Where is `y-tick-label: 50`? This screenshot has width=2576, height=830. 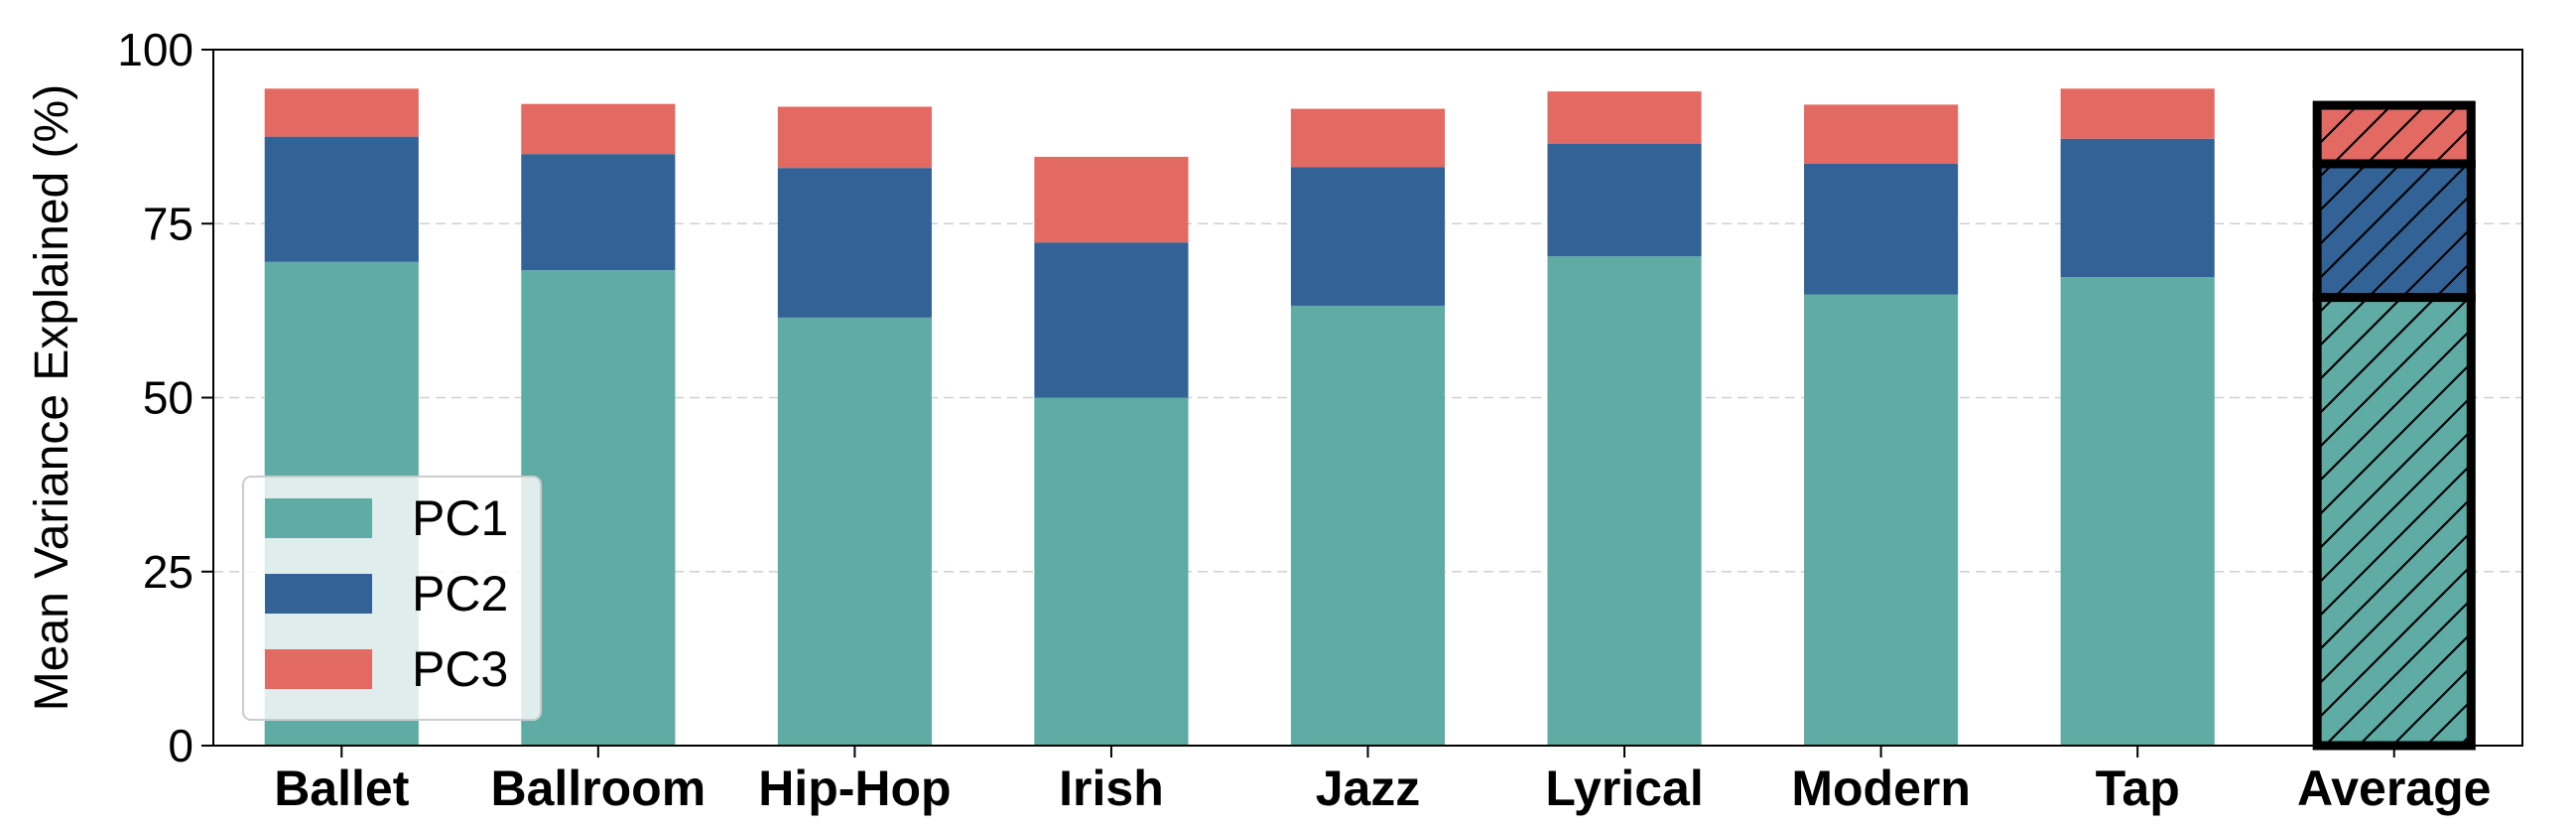
y-tick-label: 50 is located at coordinates (168, 398).